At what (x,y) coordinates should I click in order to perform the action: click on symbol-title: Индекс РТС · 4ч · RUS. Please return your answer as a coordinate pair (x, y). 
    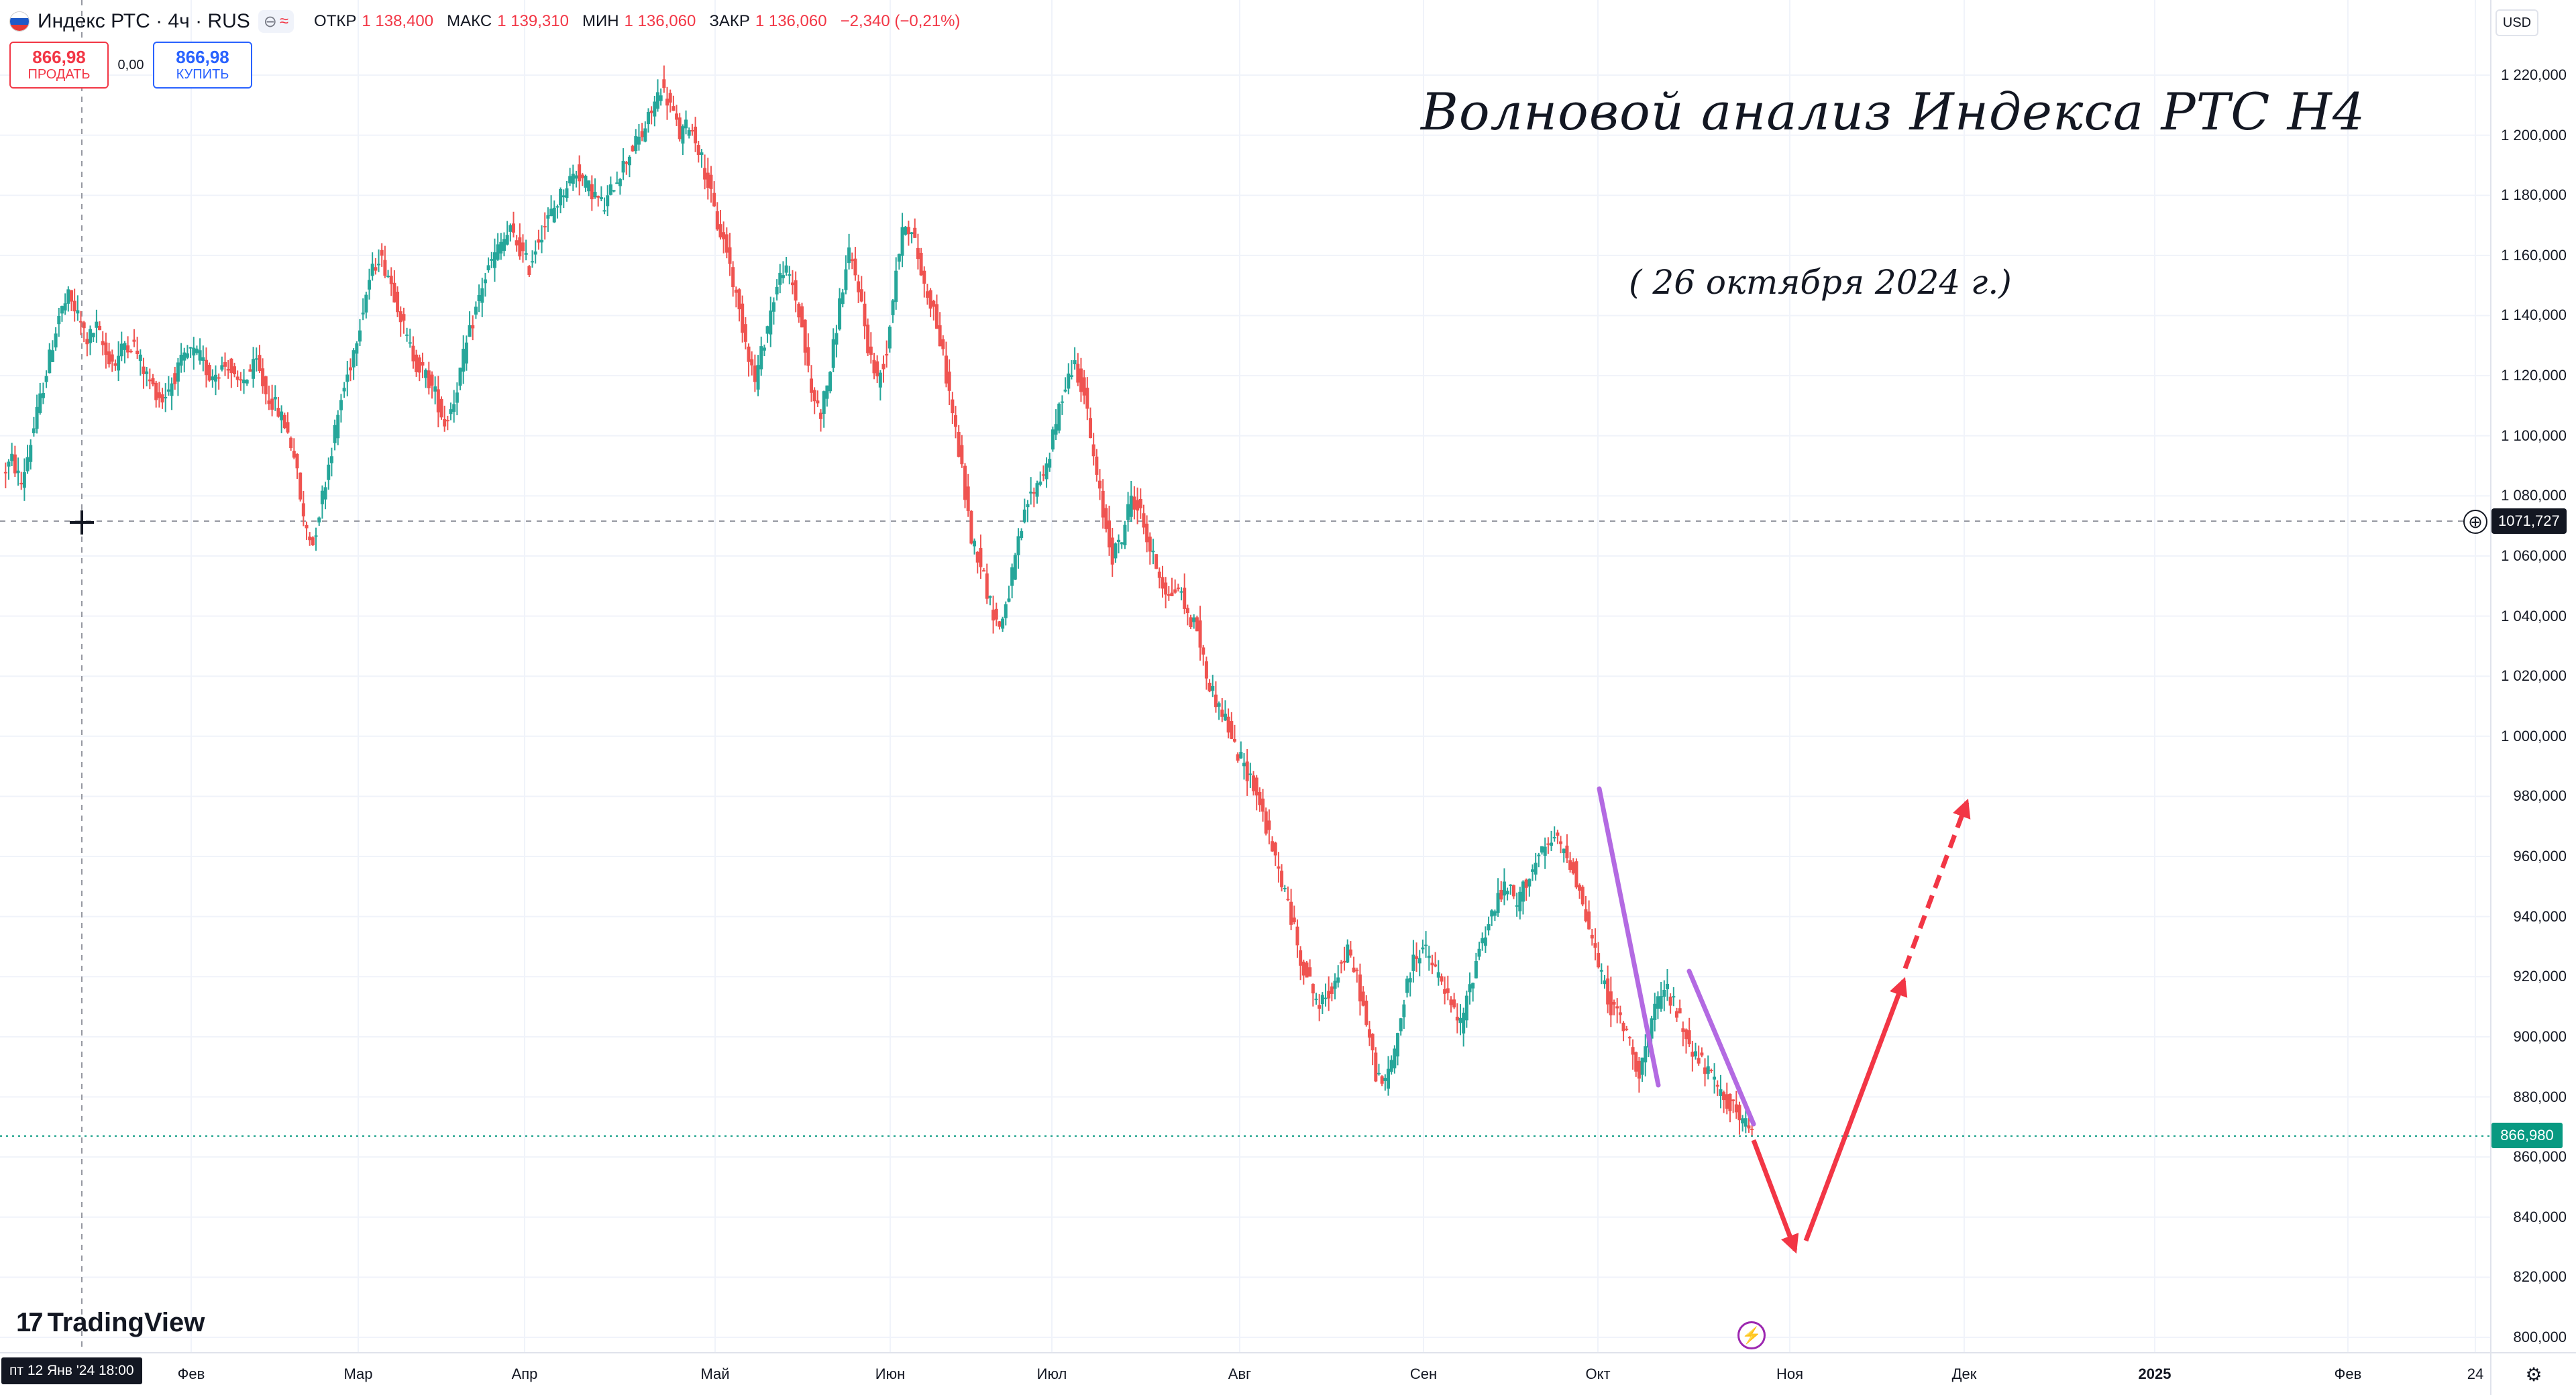
    Looking at the image, I should click on (144, 21).